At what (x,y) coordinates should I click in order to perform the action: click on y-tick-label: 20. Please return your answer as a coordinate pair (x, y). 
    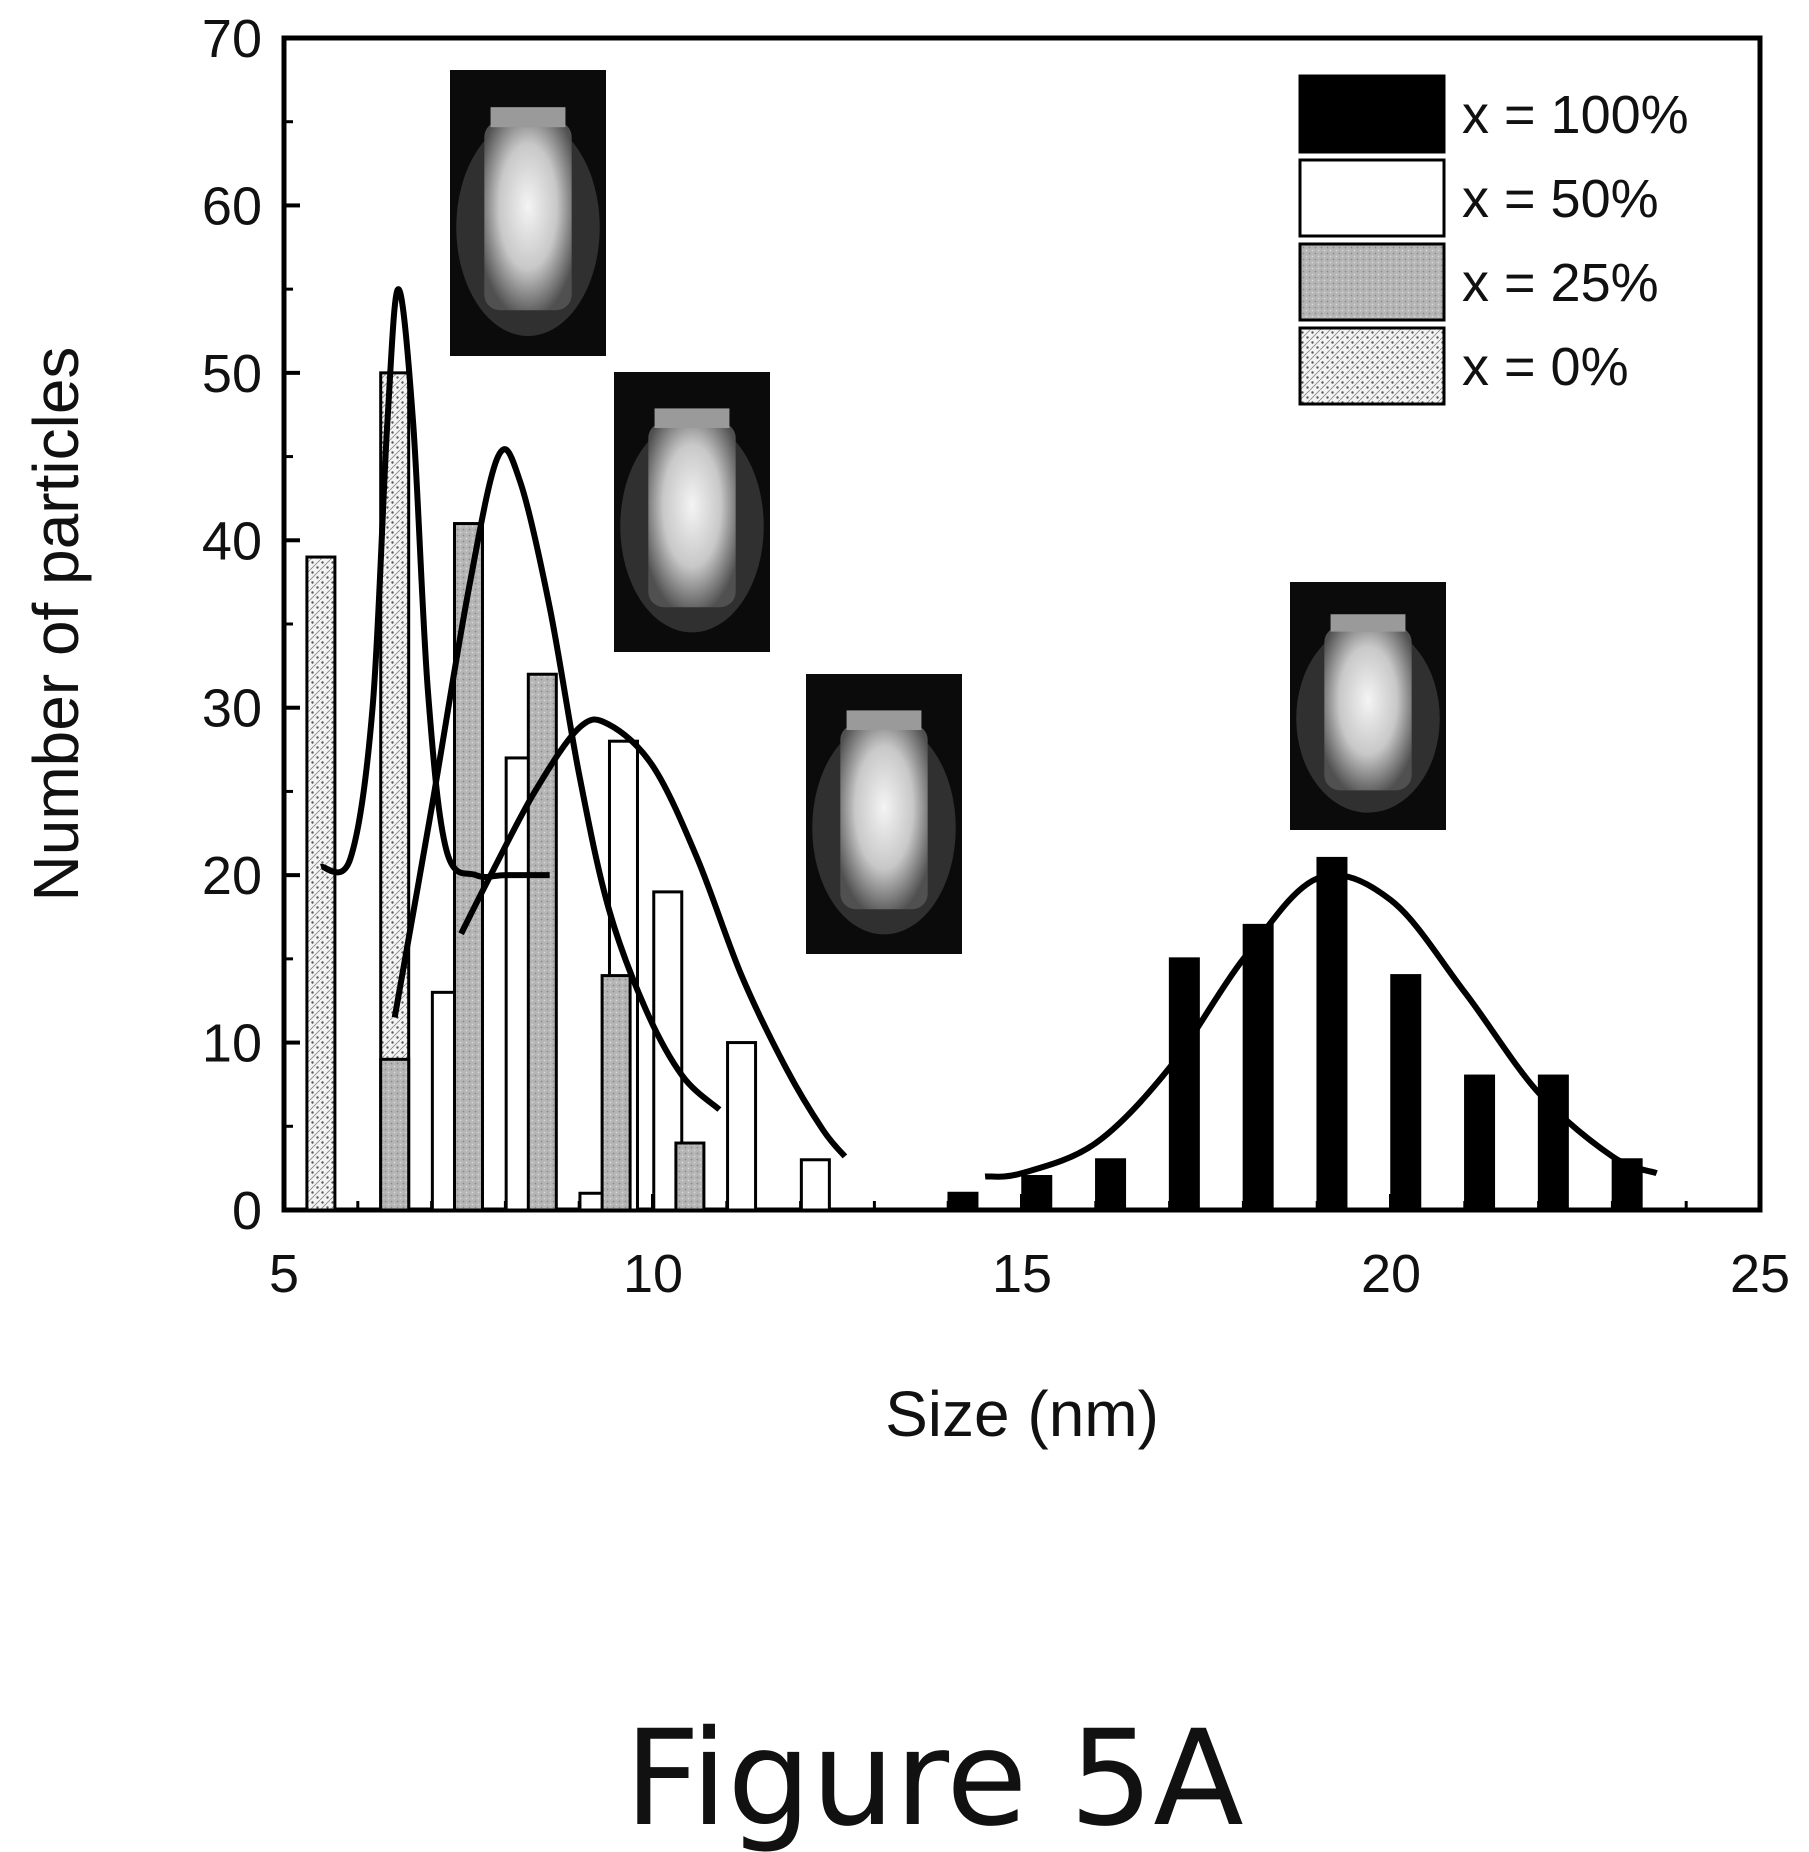
    Looking at the image, I should click on (232, 876).